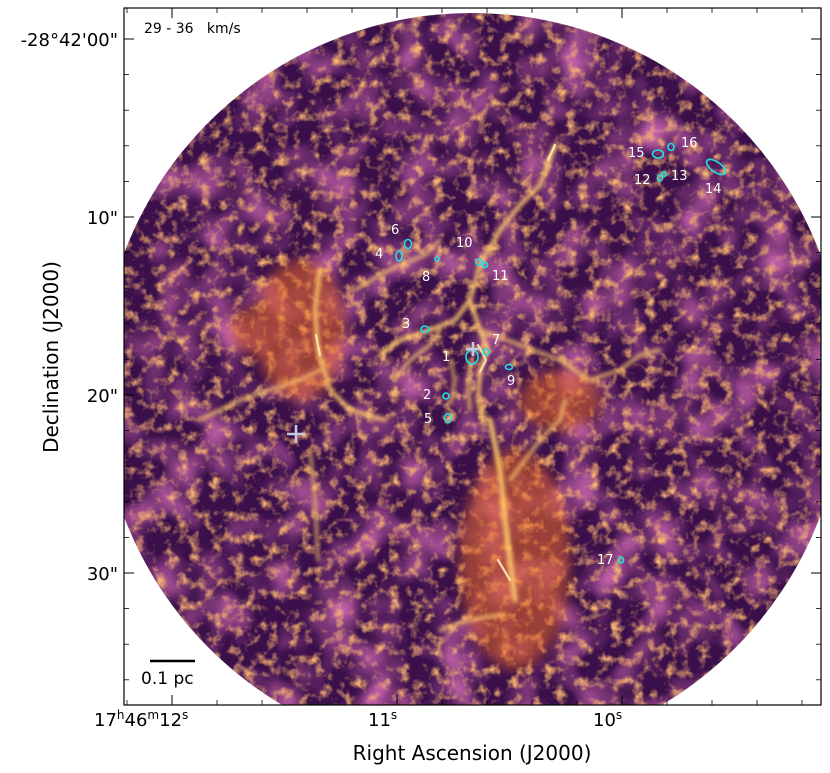 The width and height of the screenshot is (830, 773). Describe the element at coordinates (428, 419) in the screenshot. I see `source-label-5: 5` at that location.